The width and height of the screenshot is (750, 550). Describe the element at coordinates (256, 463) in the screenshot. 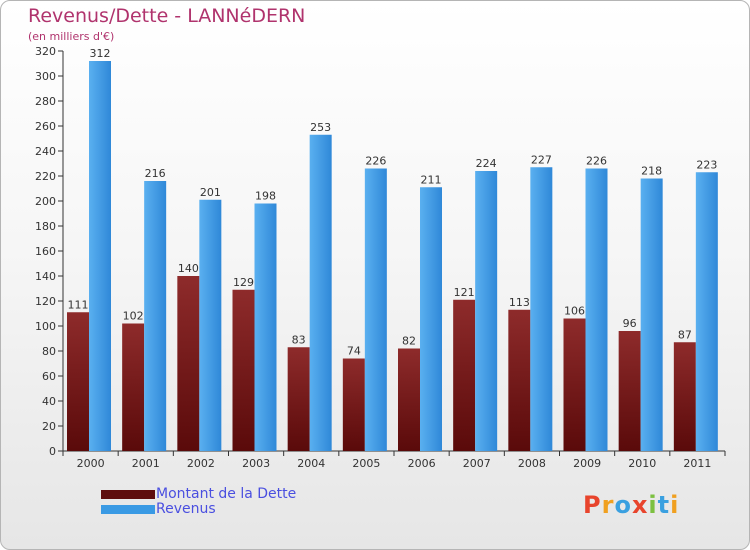

I see `x-tick-label: 2003` at that location.